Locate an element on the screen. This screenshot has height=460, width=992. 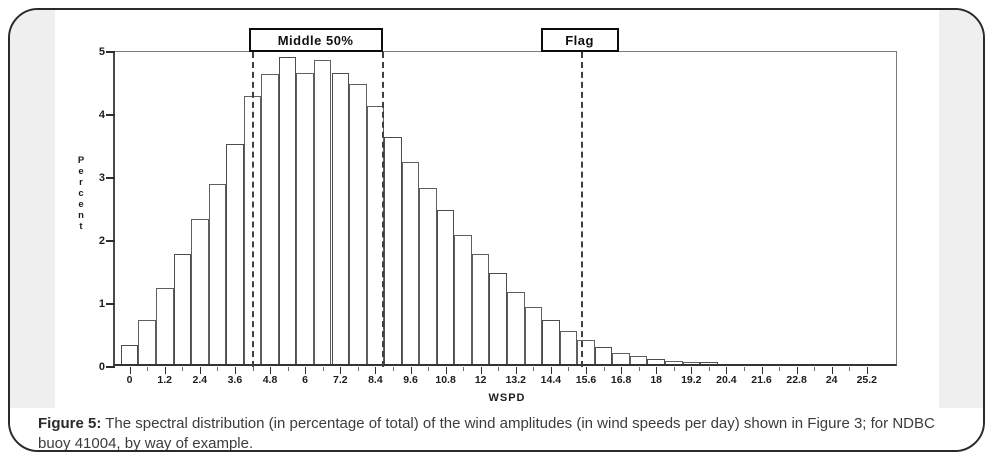
y-axis-title-char: n is located at coordinates (81, 215).